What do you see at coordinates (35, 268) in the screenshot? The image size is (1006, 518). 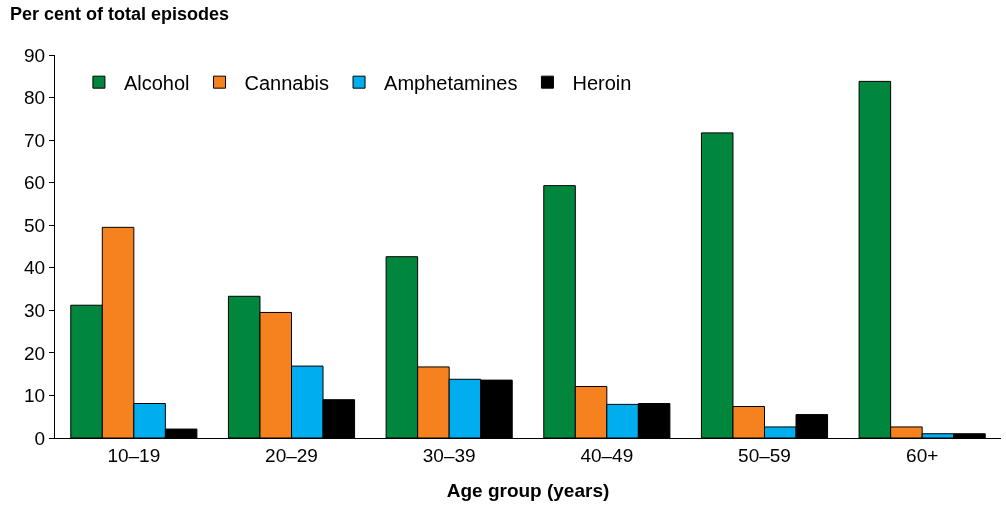 I see `y-tick-label: 40` at bounding box center [35, 268].